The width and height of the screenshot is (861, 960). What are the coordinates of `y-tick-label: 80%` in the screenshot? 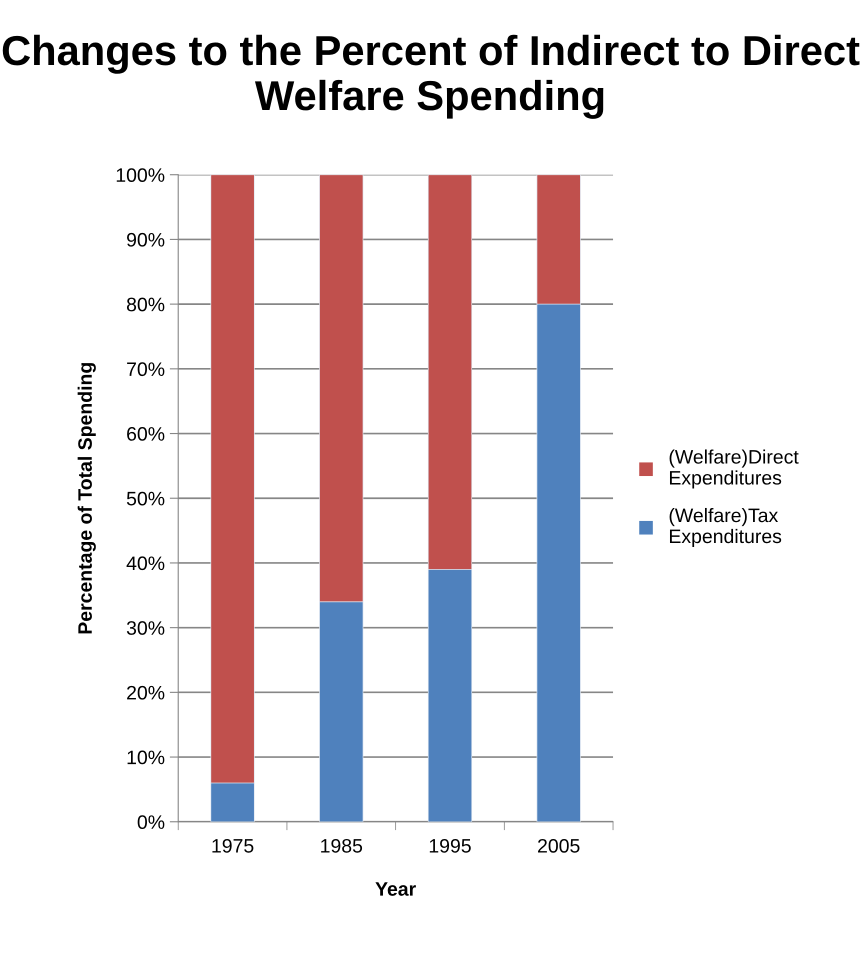 It's located at (145, 305).